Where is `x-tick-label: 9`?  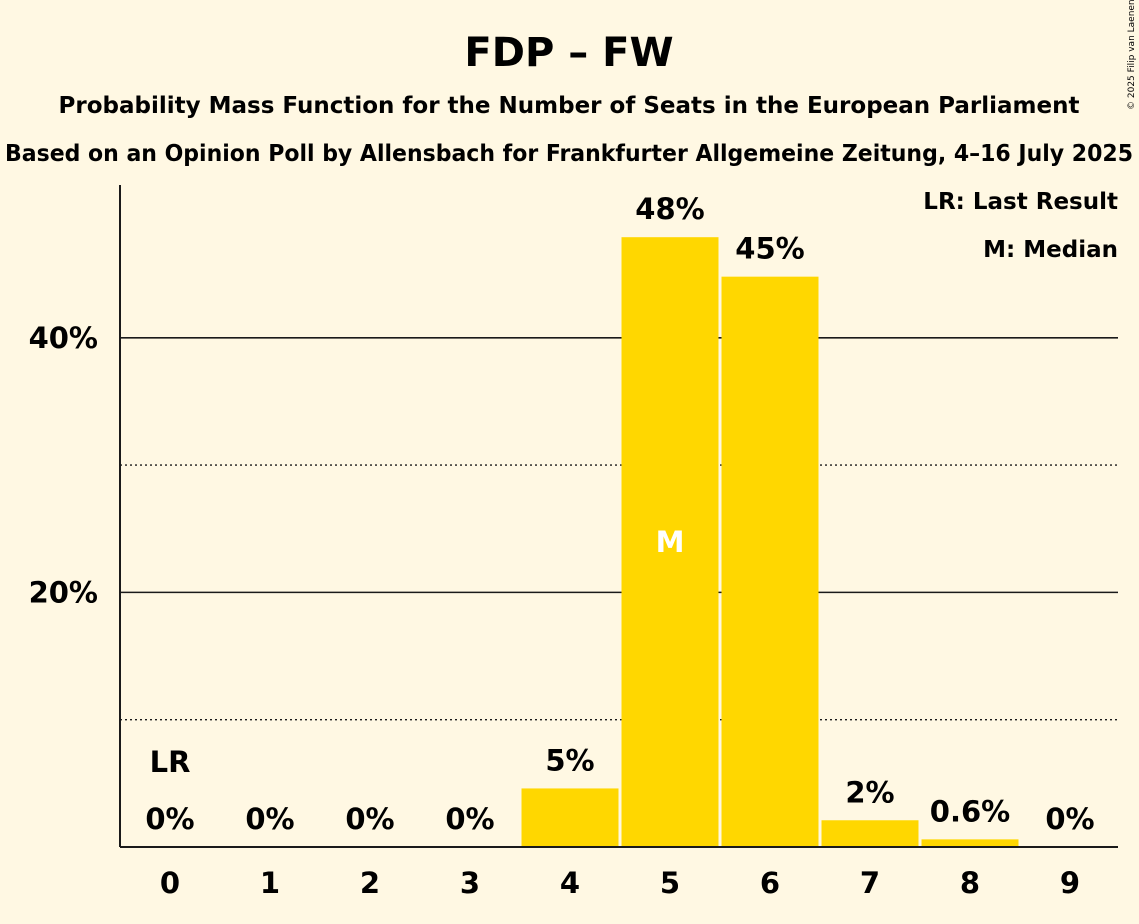
x-tick-label: 9 is located at coordinates (1070, 883).